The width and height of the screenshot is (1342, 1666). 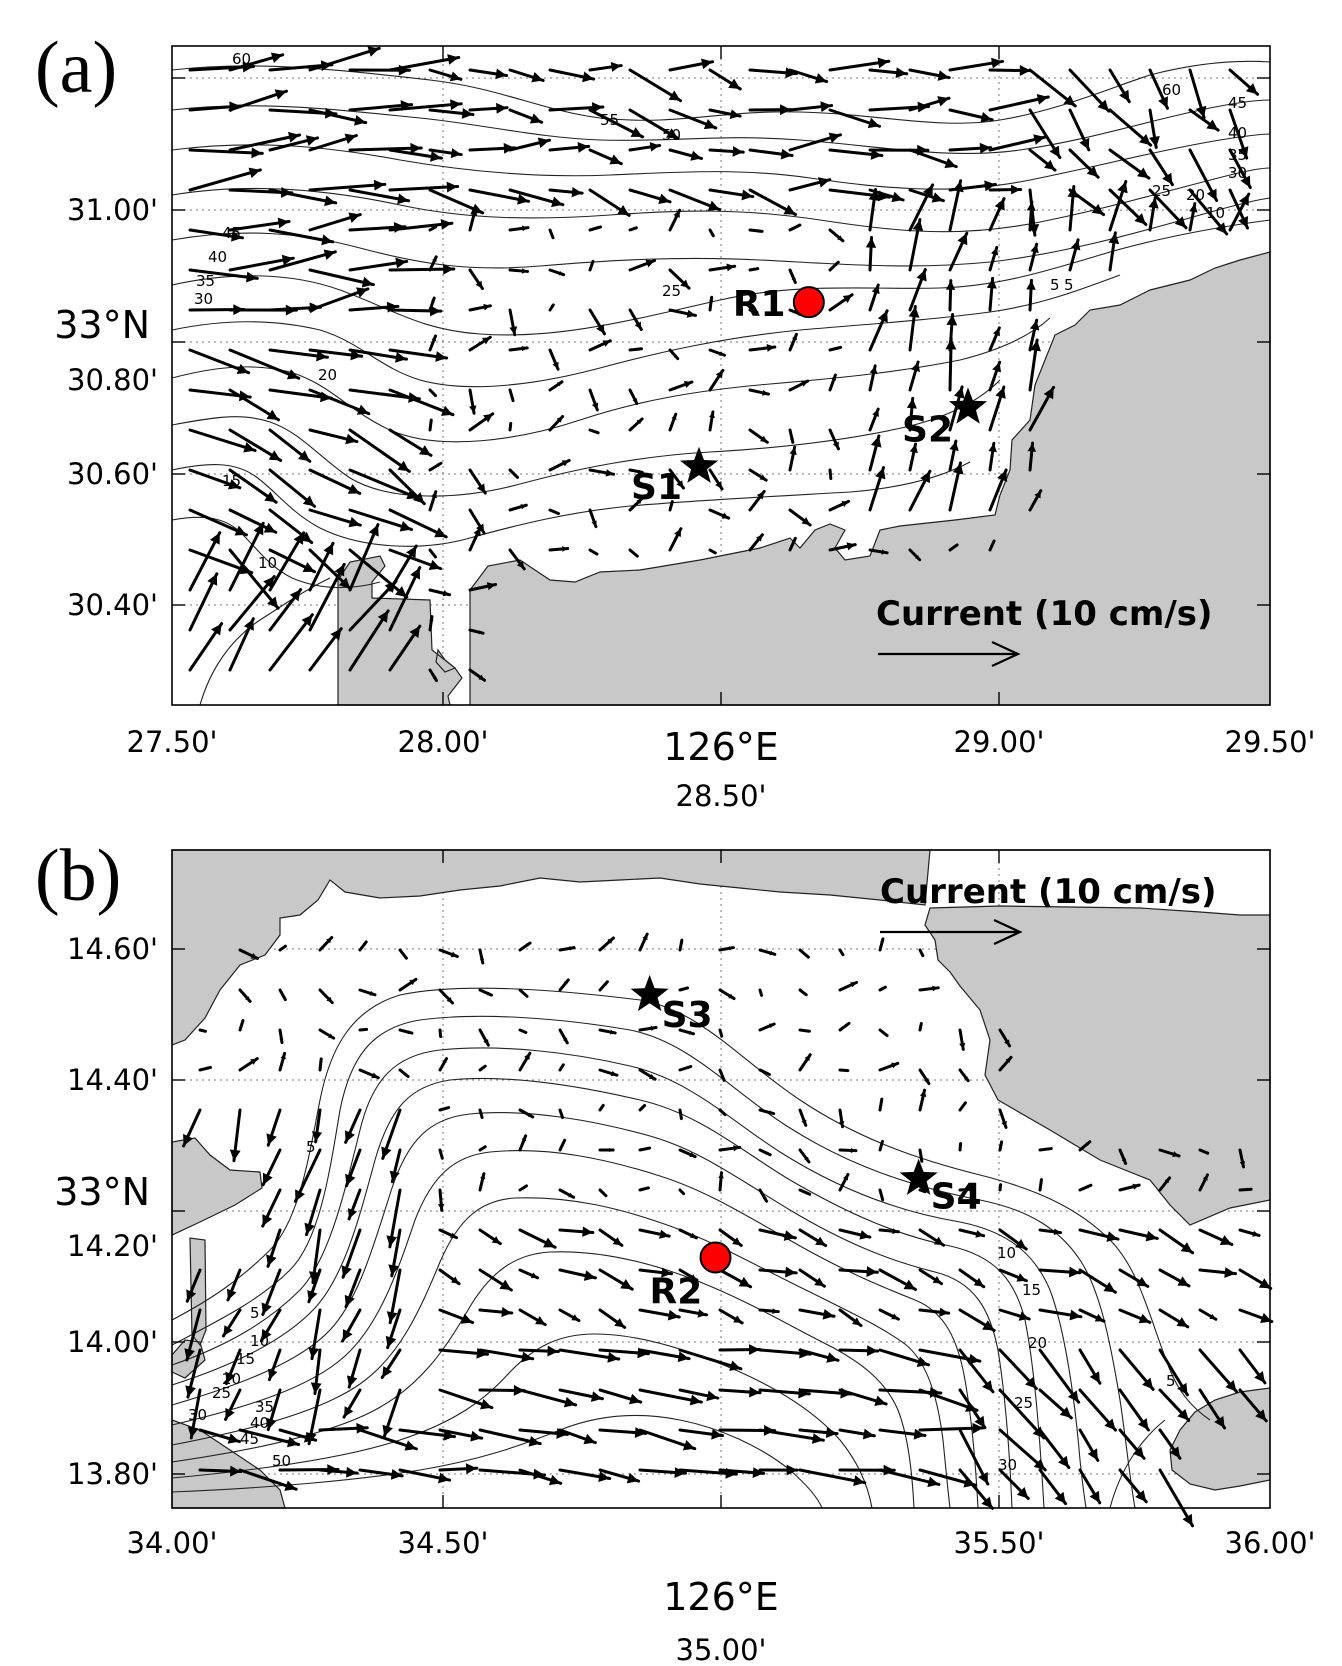 What do you see at coordinates (1037, 1343) in the screenshot?
I see `contour-label: 20` at bounding box center [1037, 1343].